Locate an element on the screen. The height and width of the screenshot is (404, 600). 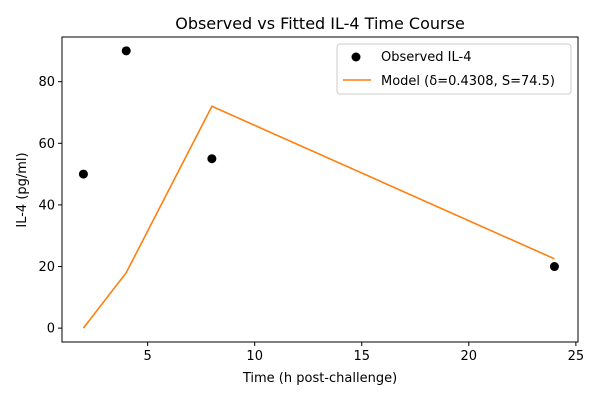
x-axis-ticks: 5 10 15 20 25 is located at coordinates (364, 353).